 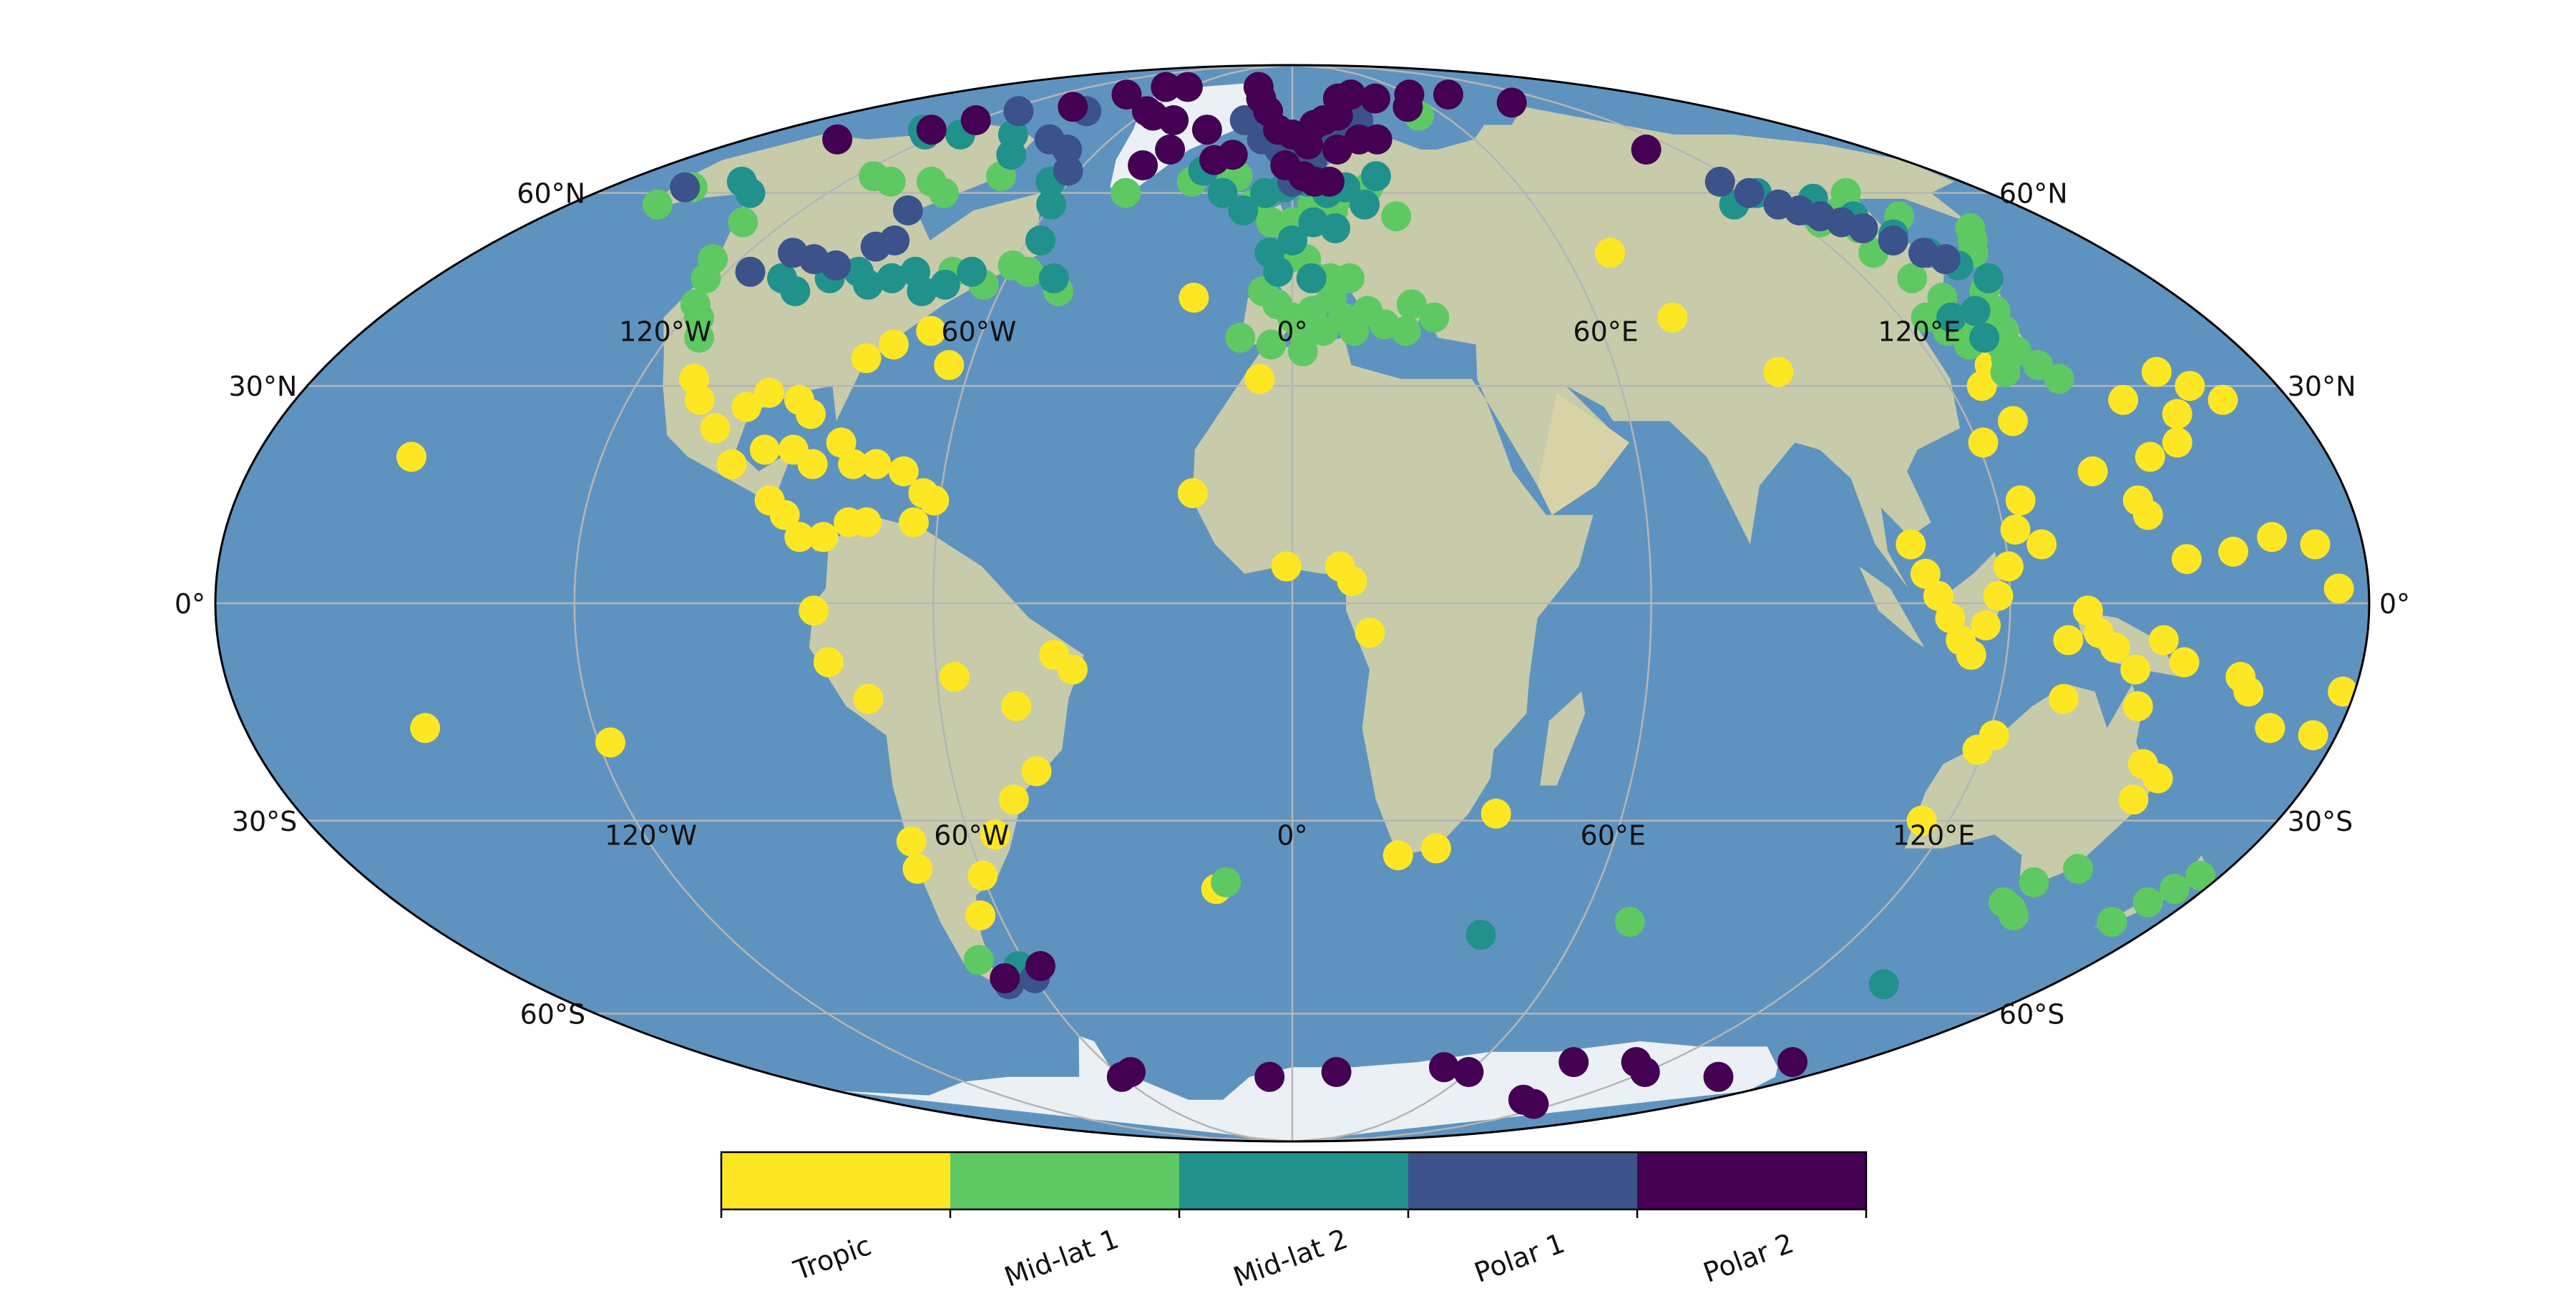 What do you see at coordinates (1748, 1257) in the screenshot?
I see `colorbar-label: Polar 2` at bounding box center [1748, 1257].